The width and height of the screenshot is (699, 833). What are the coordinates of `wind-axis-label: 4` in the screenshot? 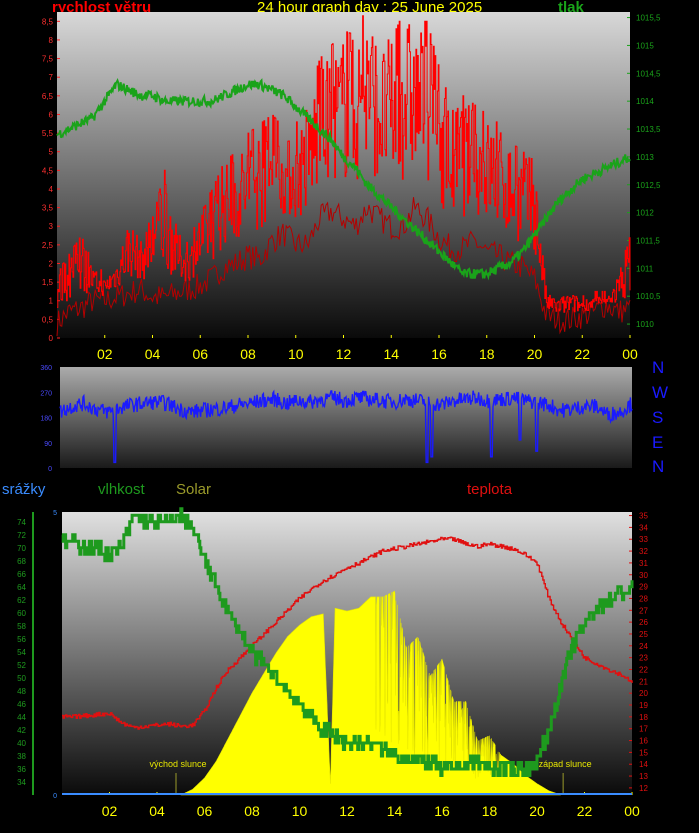 It's located at (51, 189).